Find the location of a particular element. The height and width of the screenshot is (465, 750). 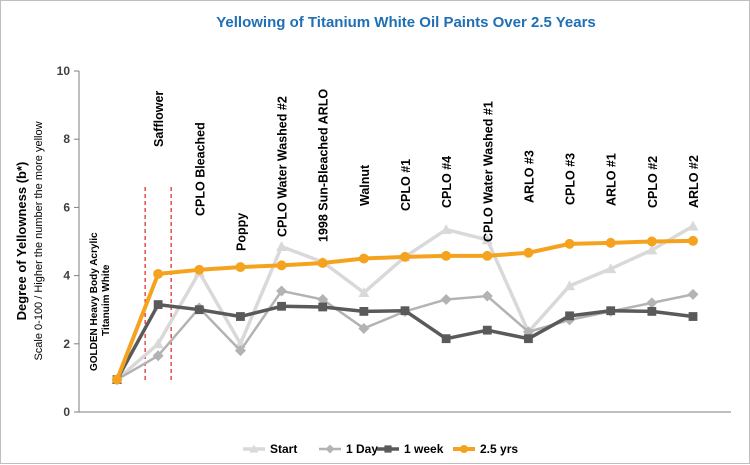

category-label: Poppy is located at coordinates (241, 232).